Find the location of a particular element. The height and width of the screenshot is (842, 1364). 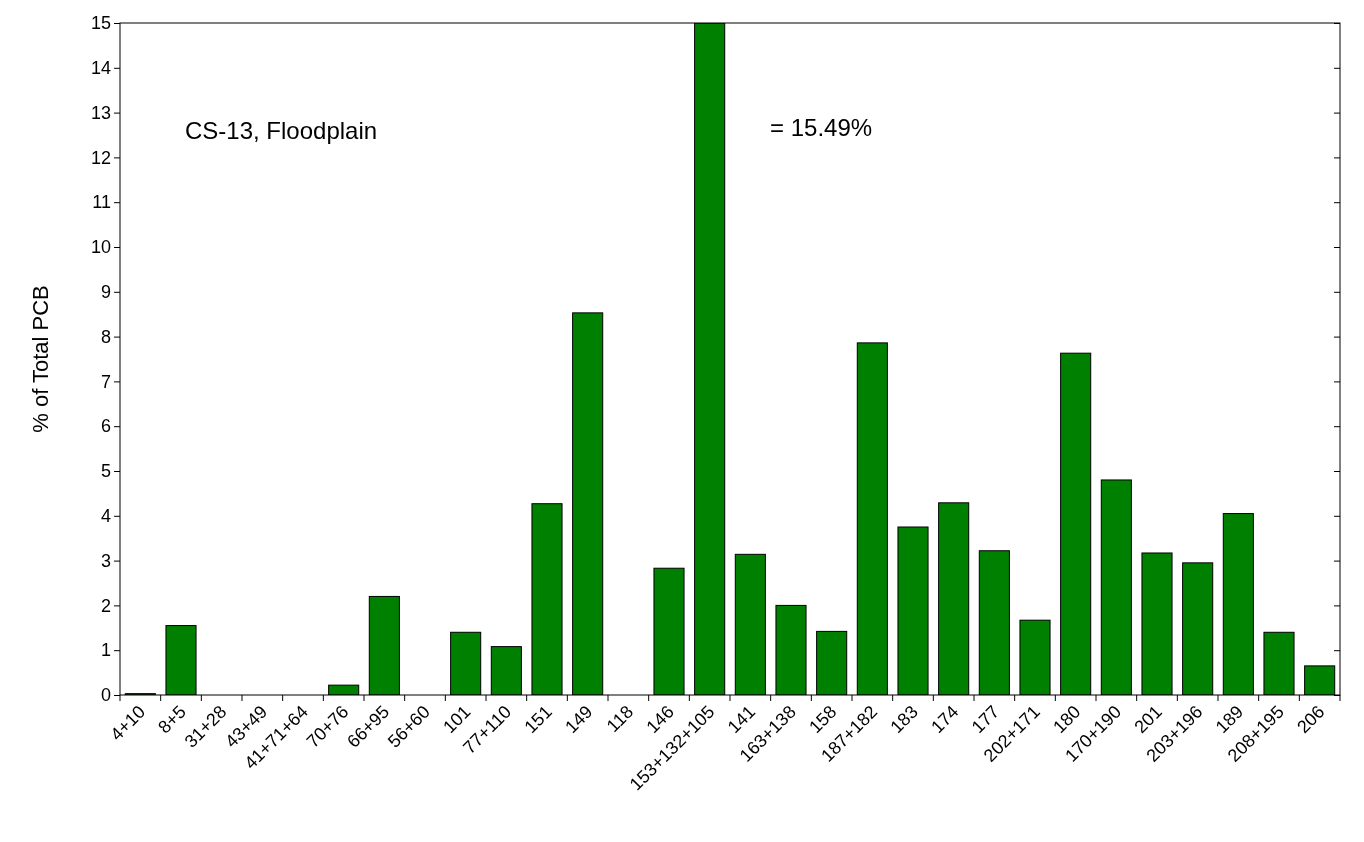

y-tick-label: 8 is located at coordinates (105, 336).